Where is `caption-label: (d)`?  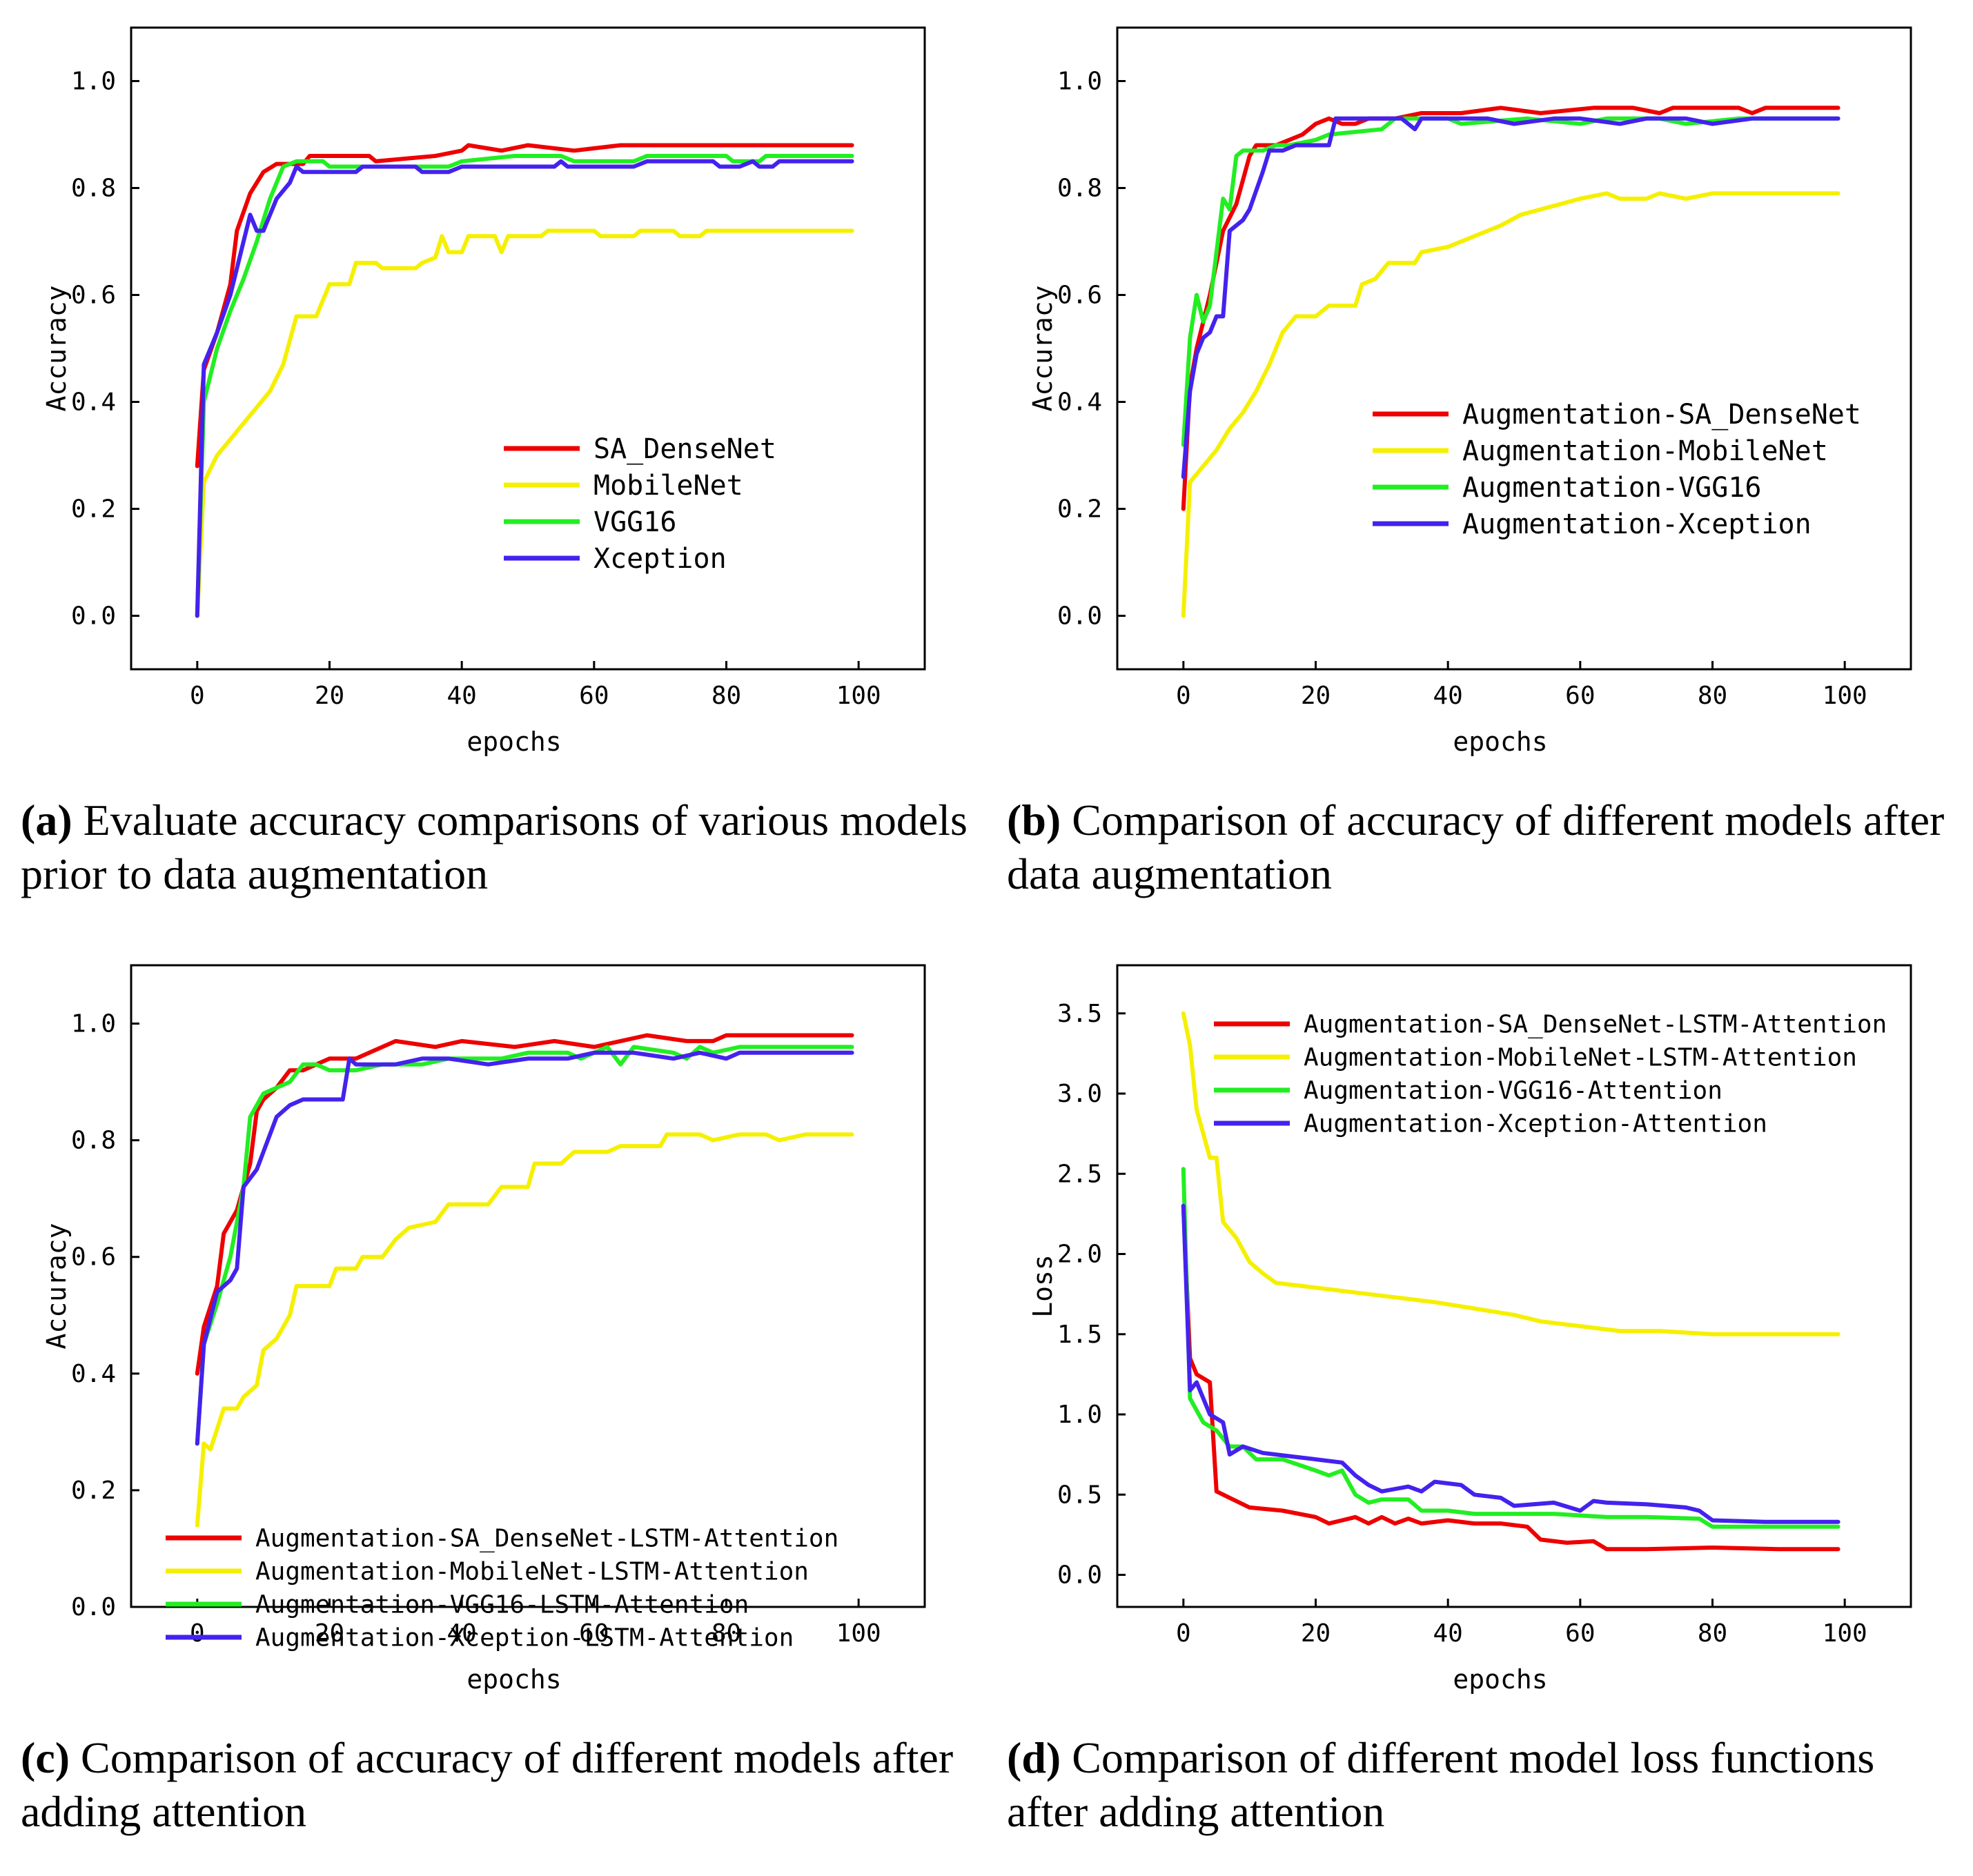 caption-label: (d) is located at coordinates (1034, 1757).